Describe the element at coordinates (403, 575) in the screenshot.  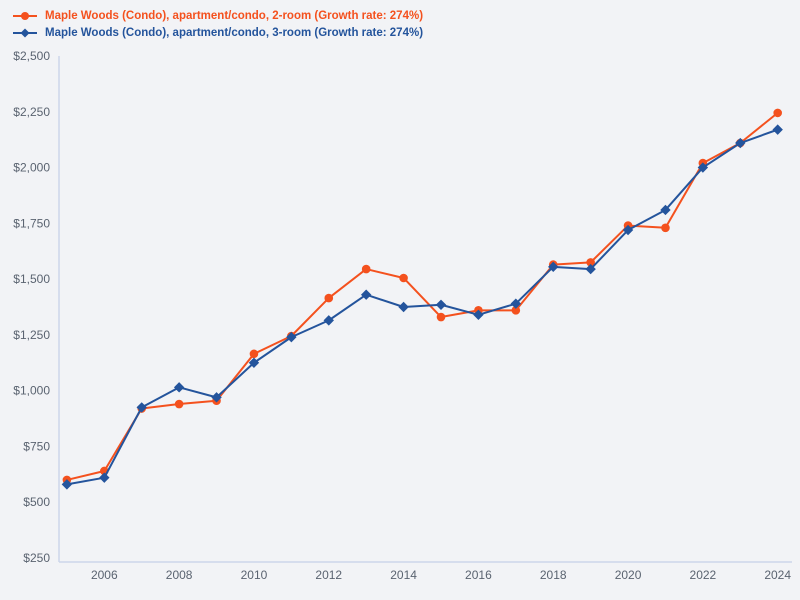
I see `x-tick-label: 2014` at that location.